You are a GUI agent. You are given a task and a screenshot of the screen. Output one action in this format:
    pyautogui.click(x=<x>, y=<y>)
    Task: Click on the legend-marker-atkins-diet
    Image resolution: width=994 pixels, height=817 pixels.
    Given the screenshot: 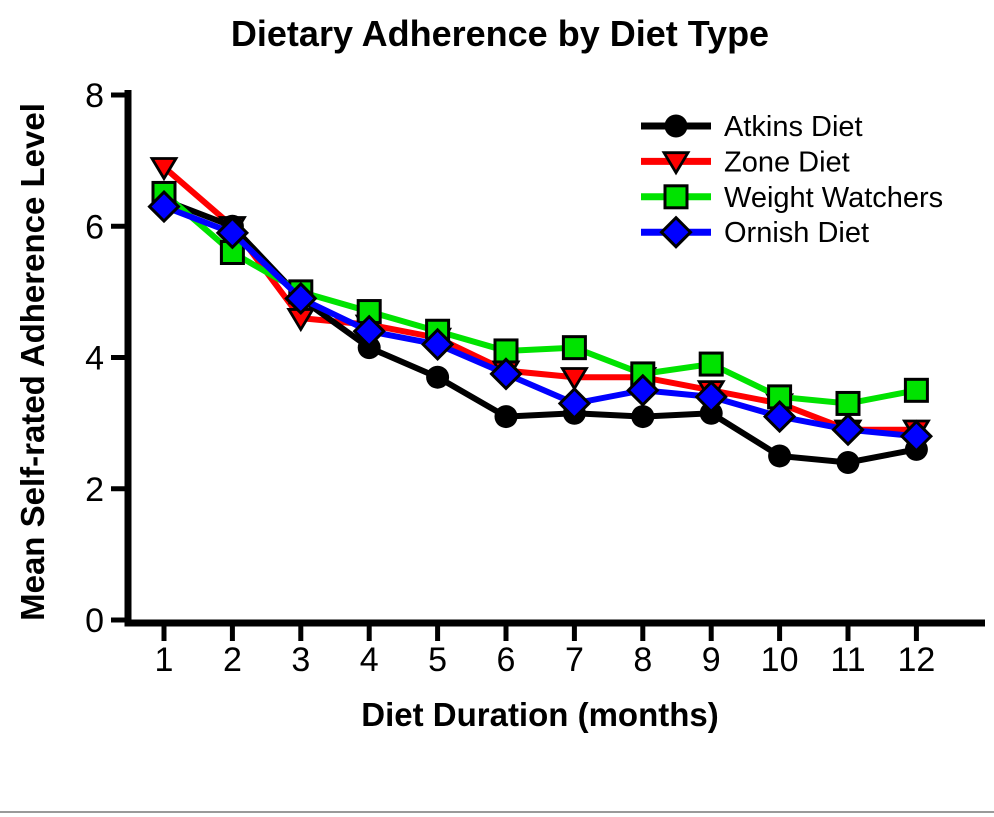 What is the action you would take?
    pyautogui.click(x=676, y=126)
    